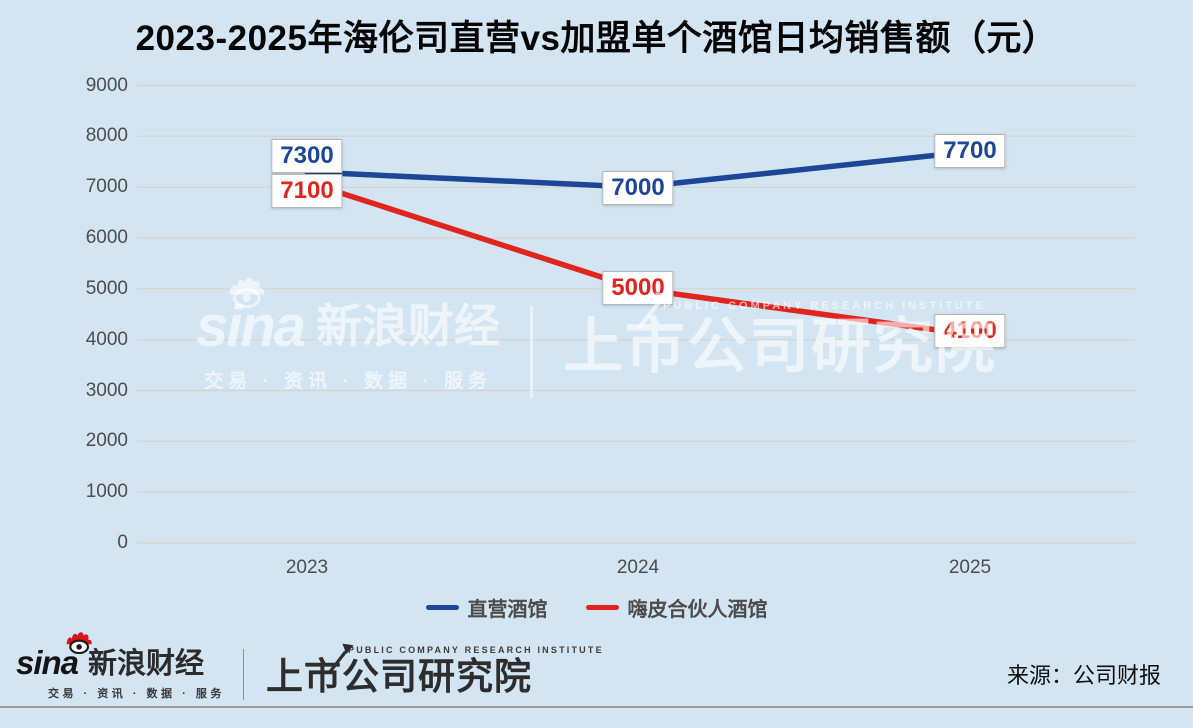 The image size is (1193, 728). Describe the element at coordinates (638, 567) in the screenshot. I see `x-tick-label: 2024` at that location.